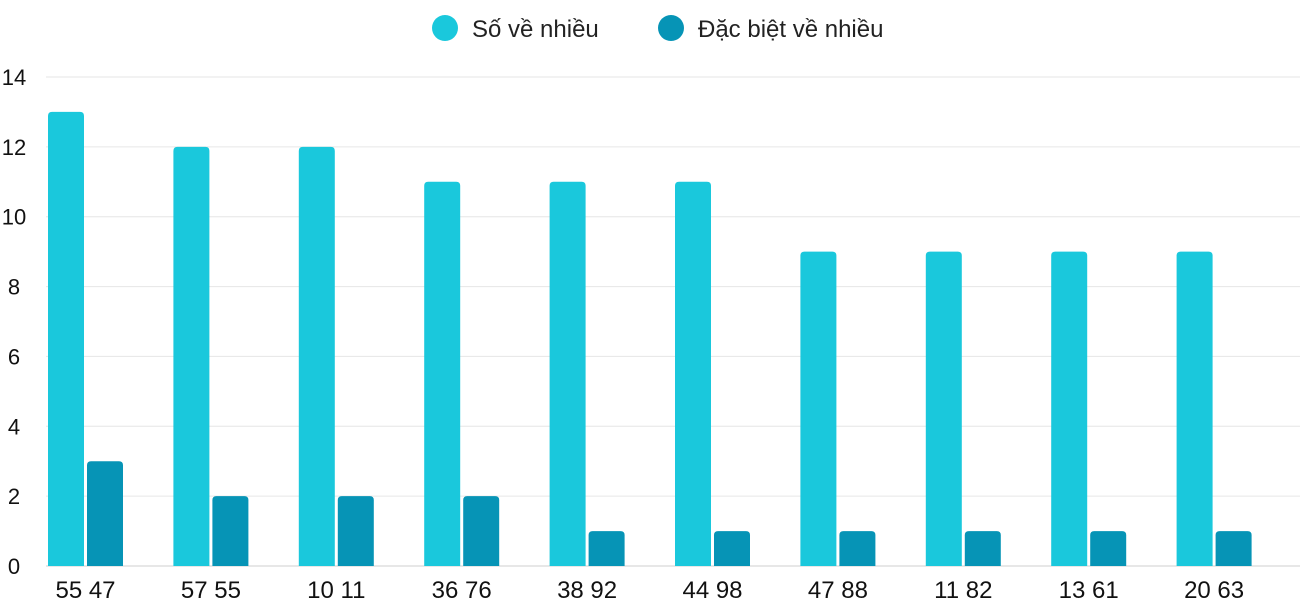  What do you see at coordinates (14, 147) in the screenshot?
I see `y-tick-label-6: 12` at bounding box center [14, 147].